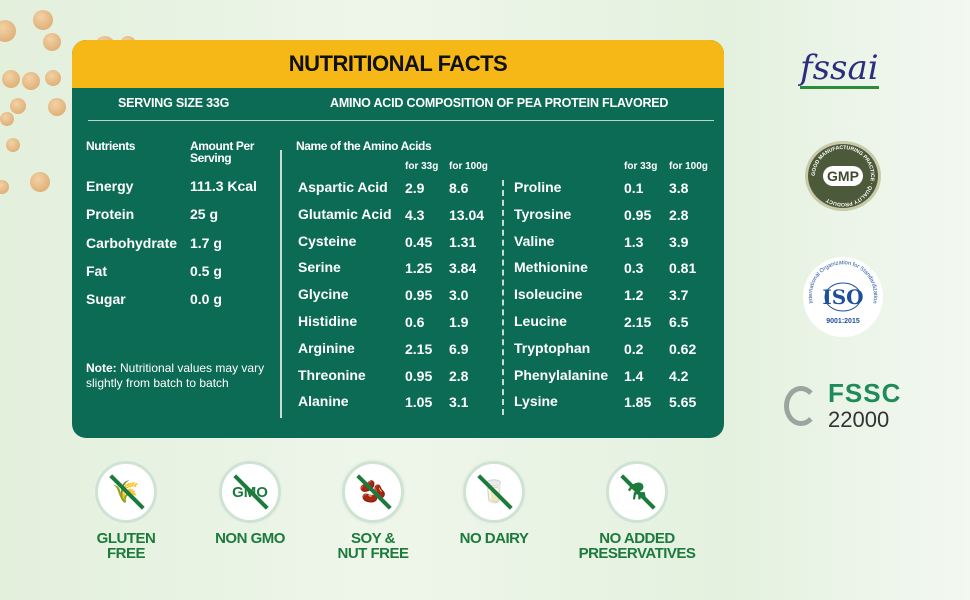 The width and height of the screenshot is (970, 600). I want to click on amino-value-100g: 3.8, so click(679, 188).